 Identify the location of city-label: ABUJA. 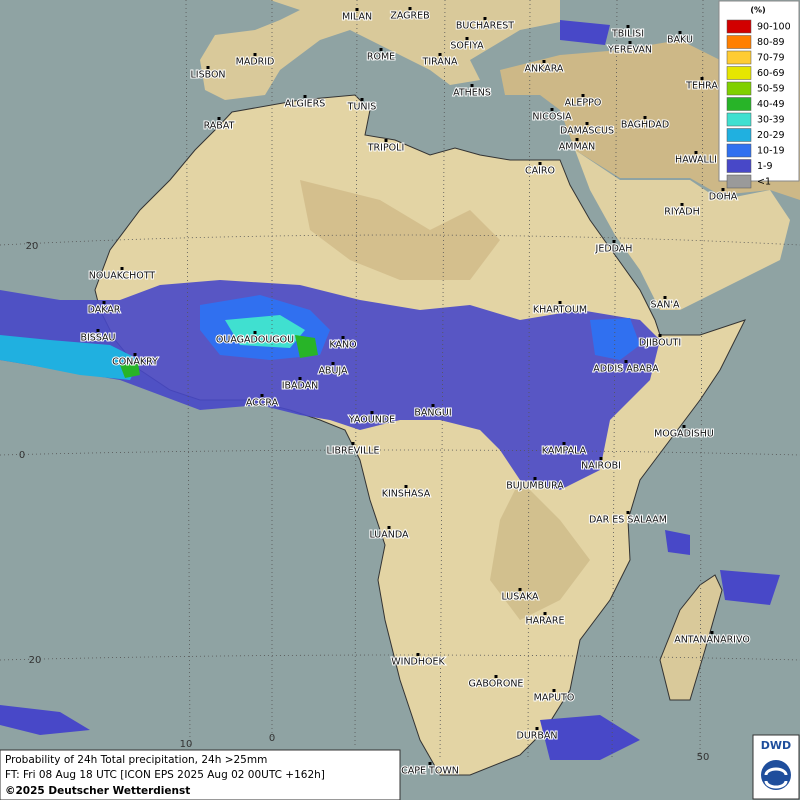
(333, 371).